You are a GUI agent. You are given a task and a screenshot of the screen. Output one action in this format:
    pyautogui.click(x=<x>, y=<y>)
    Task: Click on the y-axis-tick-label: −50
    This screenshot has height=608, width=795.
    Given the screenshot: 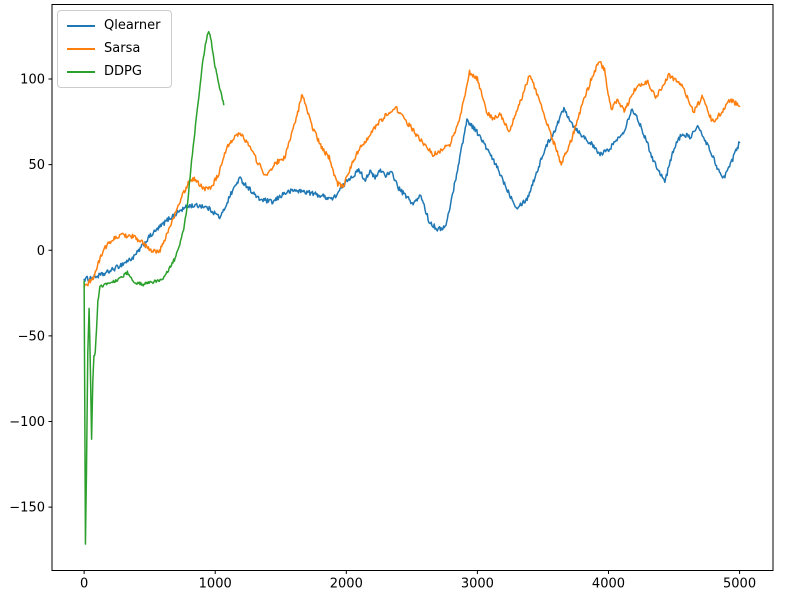 What is the action you would take?
    pyautogui.click(x=31, y=336)
    